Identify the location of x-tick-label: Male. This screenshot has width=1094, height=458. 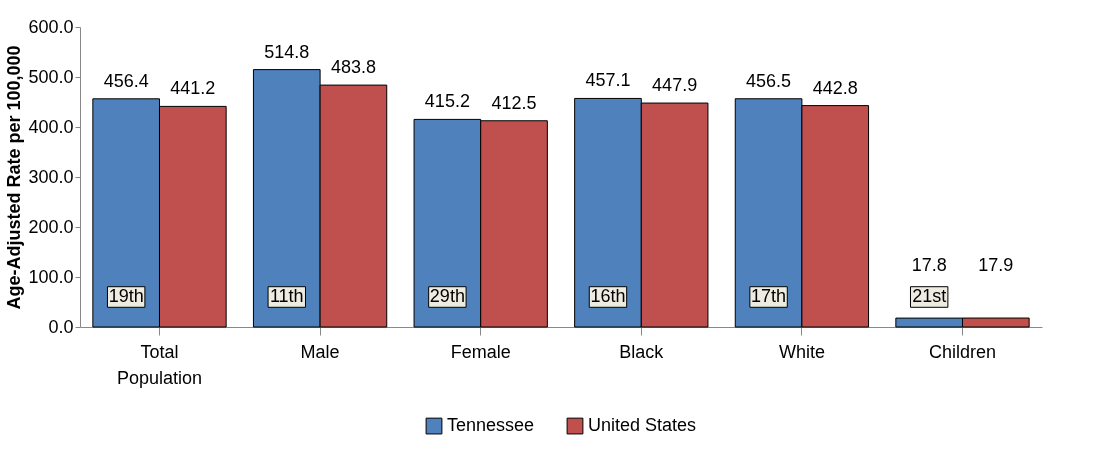
(320, 351).